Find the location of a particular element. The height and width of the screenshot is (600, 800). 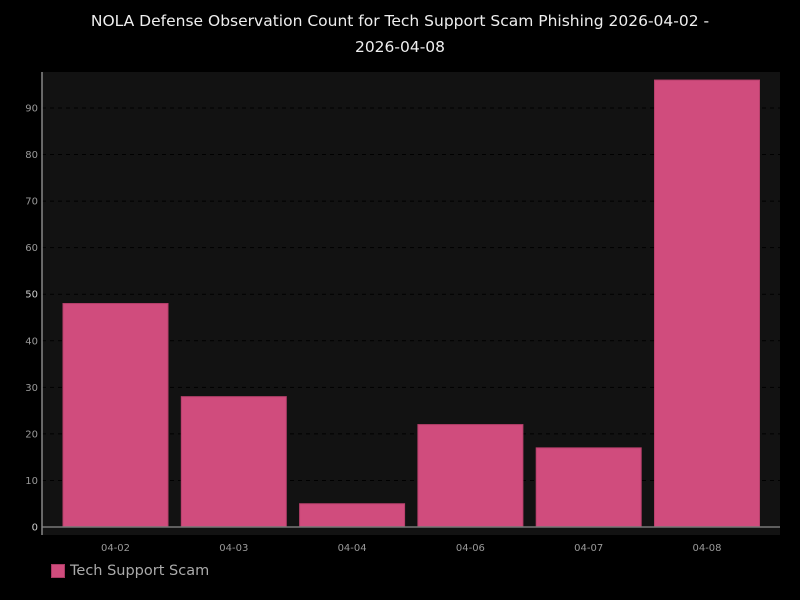

y-tick-label: 70 is located at coordinates (31, 202).